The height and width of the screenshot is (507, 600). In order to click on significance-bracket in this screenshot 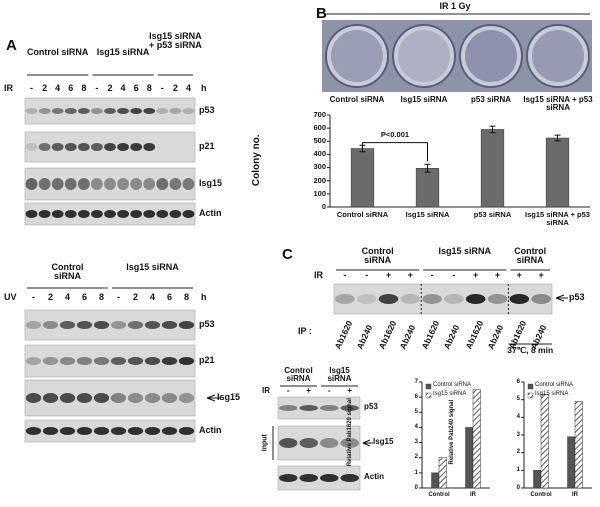, I will do `click(395, 152)`.